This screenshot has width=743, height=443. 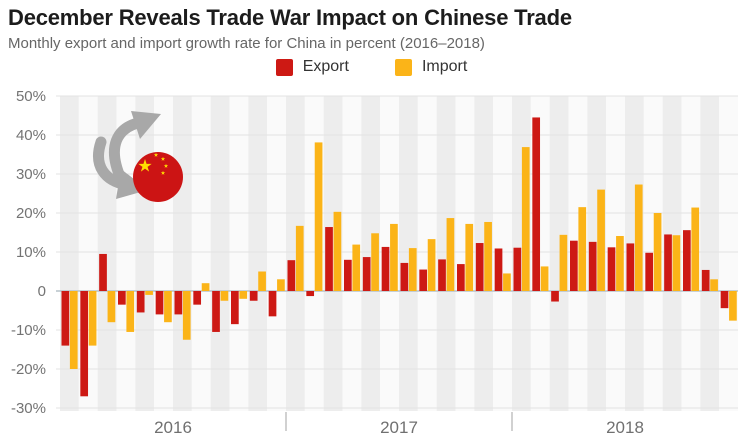 I want to click on bar-import-oct-2017, so click(x=469, y=257).